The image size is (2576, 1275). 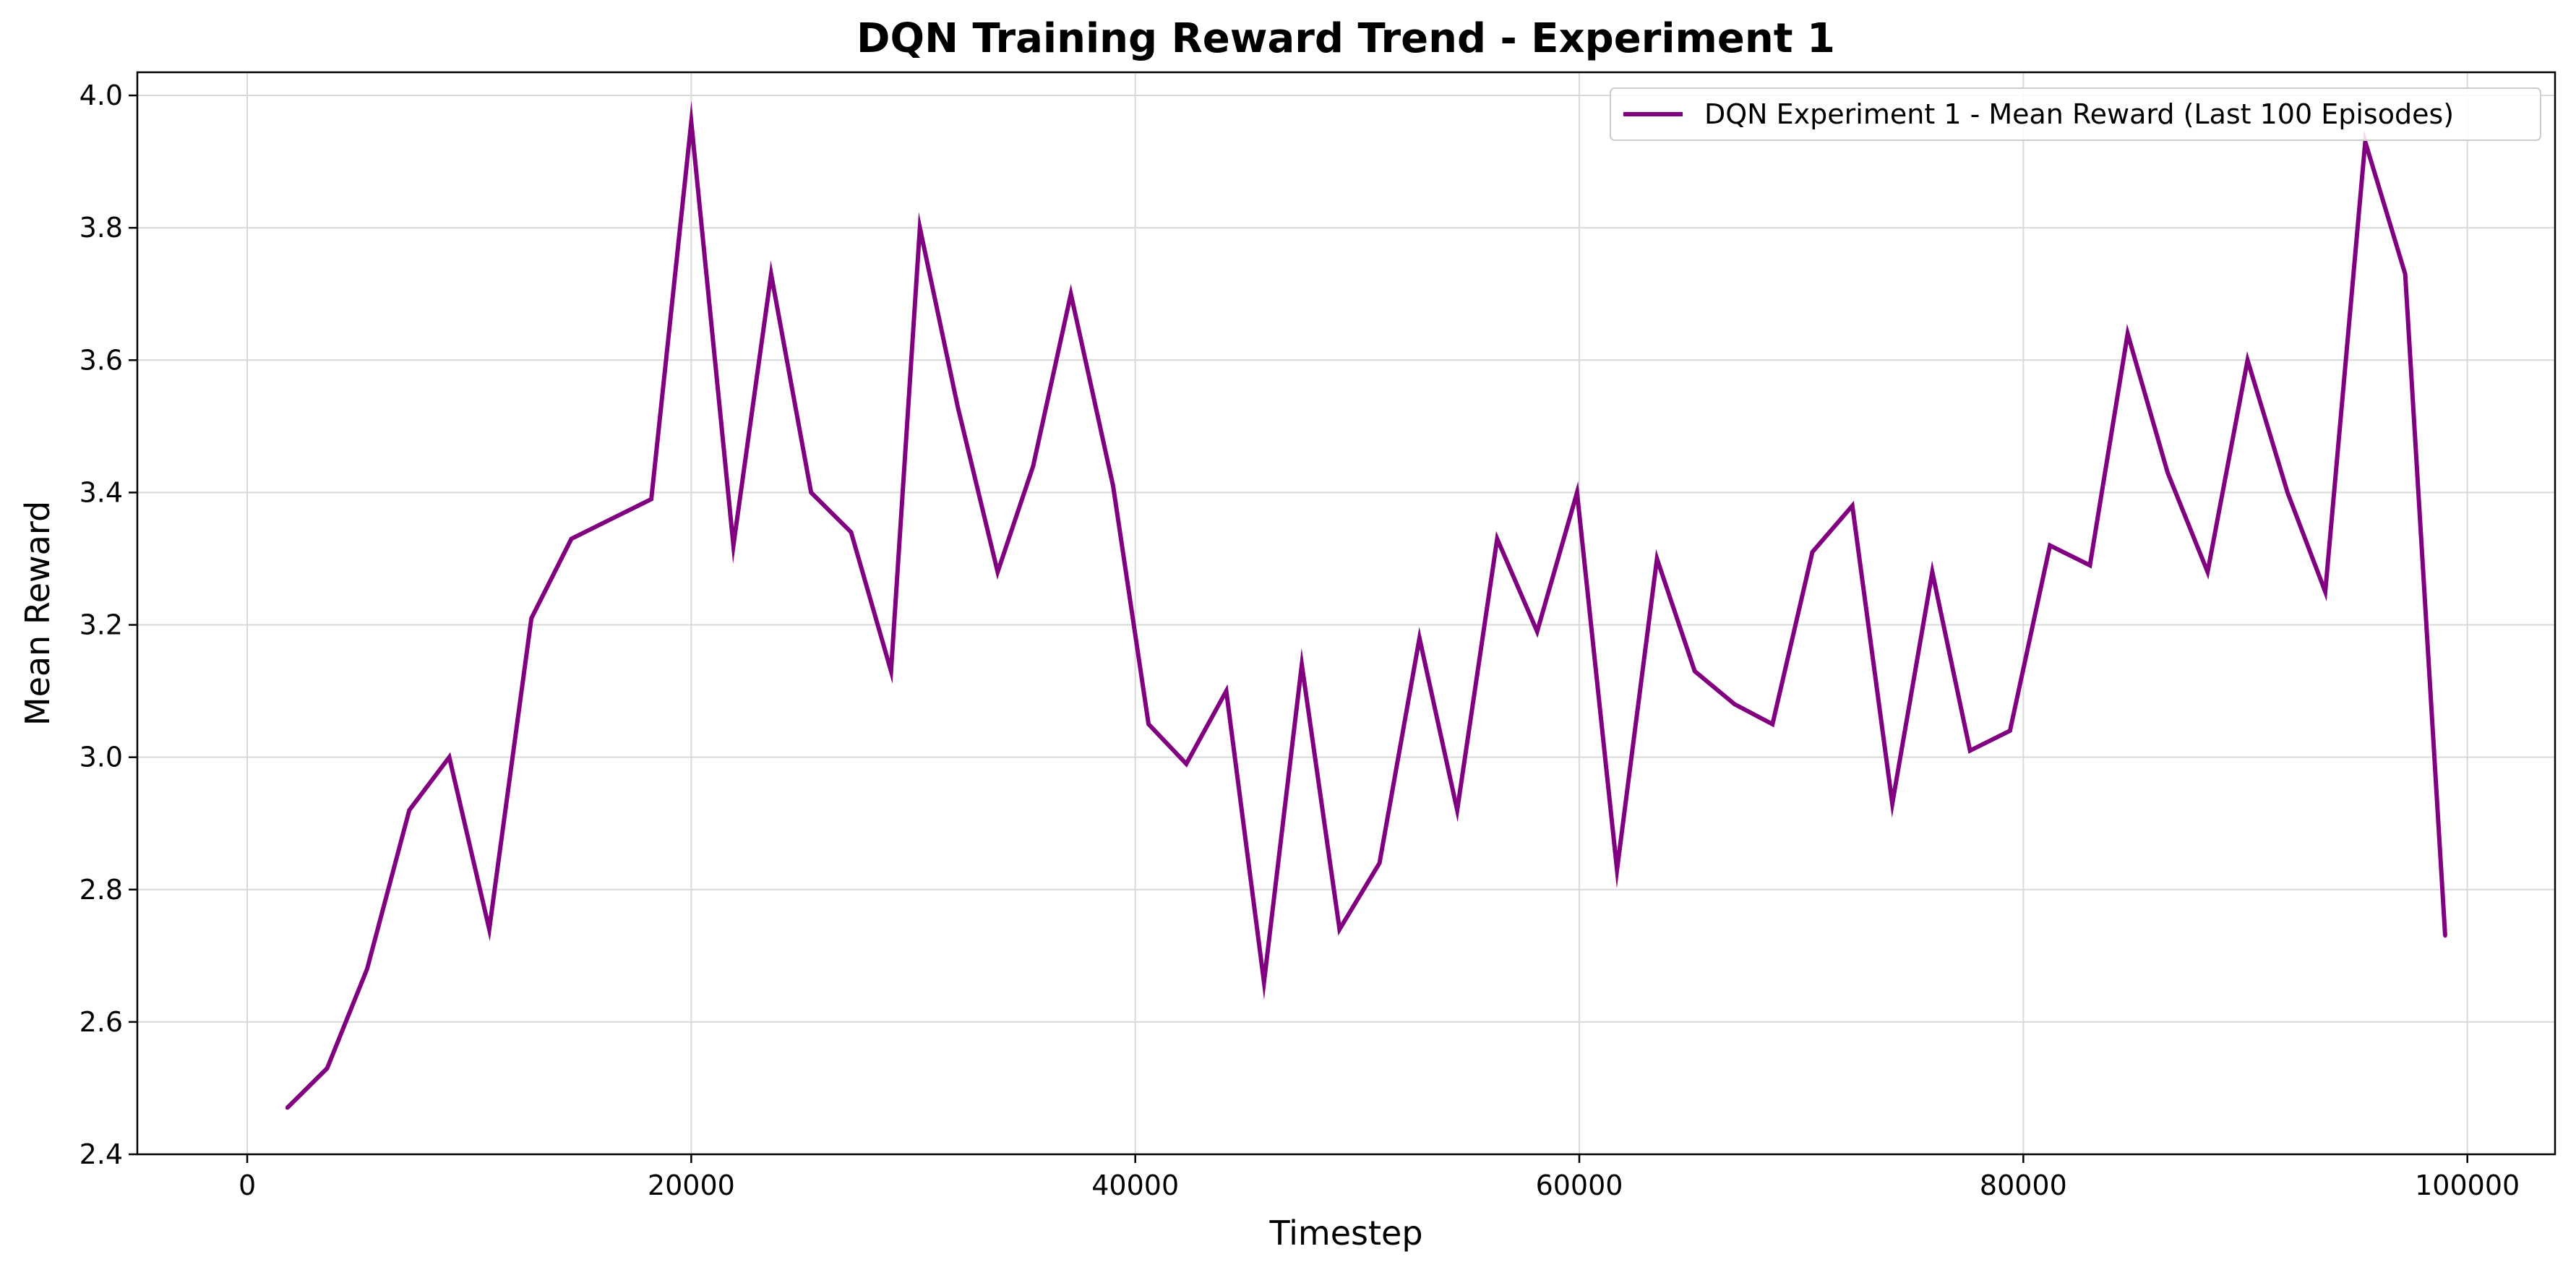 I want to click on x-tick-label: 40000, so click(x=1135, y=1185).